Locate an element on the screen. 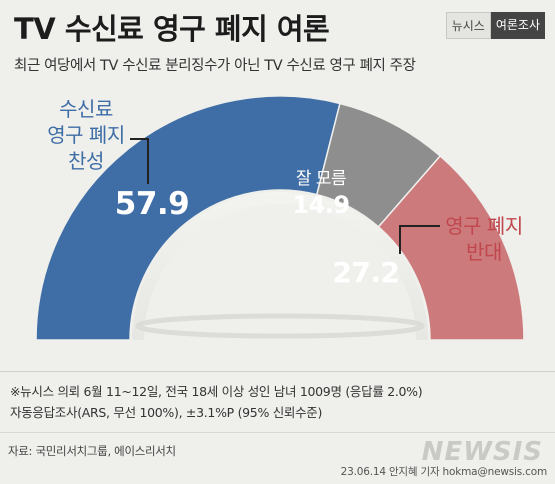 This screenshot has width=555, height=484. inner-base is located at coordinates (280, 326).